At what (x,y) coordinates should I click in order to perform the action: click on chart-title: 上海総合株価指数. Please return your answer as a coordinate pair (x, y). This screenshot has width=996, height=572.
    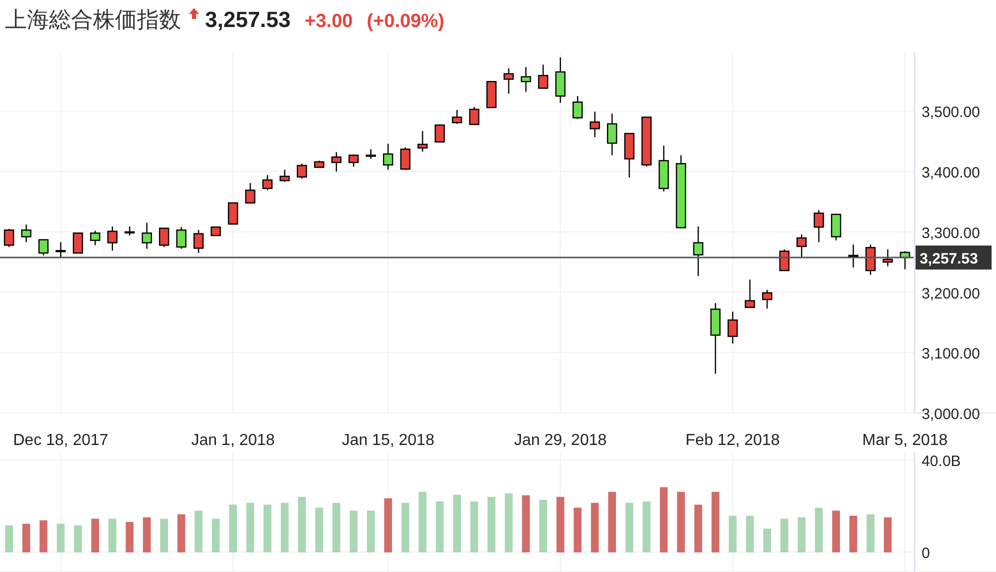
    Looking at the image, I should click on (93, 19).